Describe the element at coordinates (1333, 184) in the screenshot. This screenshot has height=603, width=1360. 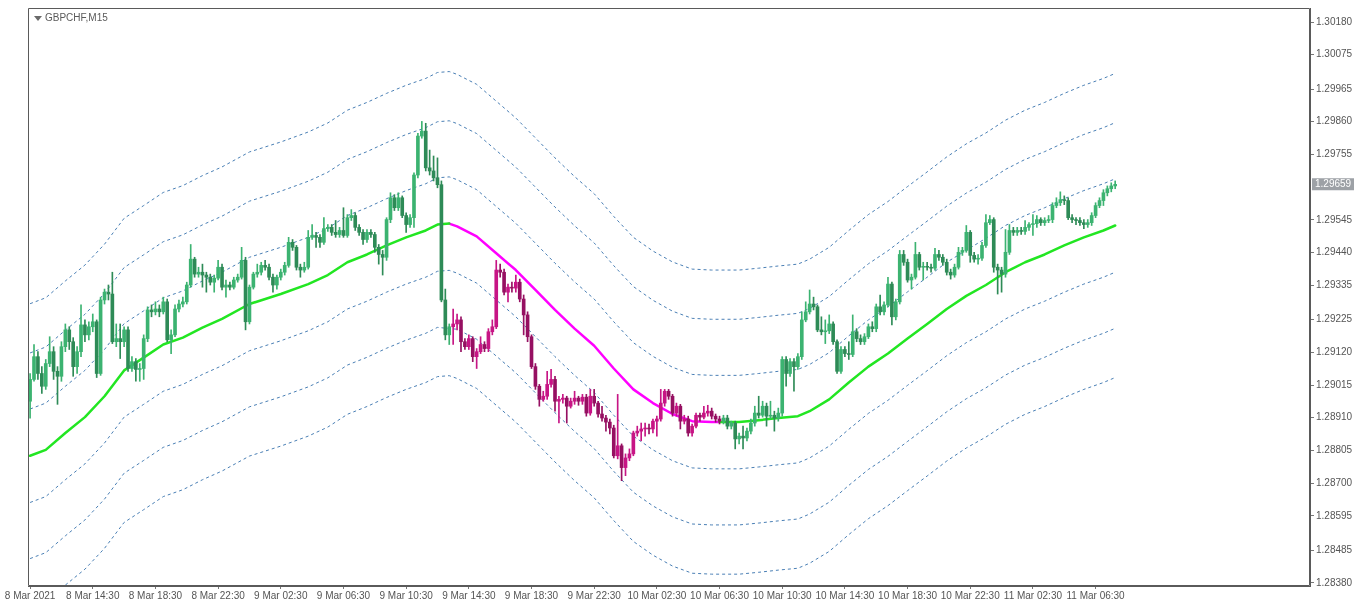
I see `text: 1.29659` at that location.